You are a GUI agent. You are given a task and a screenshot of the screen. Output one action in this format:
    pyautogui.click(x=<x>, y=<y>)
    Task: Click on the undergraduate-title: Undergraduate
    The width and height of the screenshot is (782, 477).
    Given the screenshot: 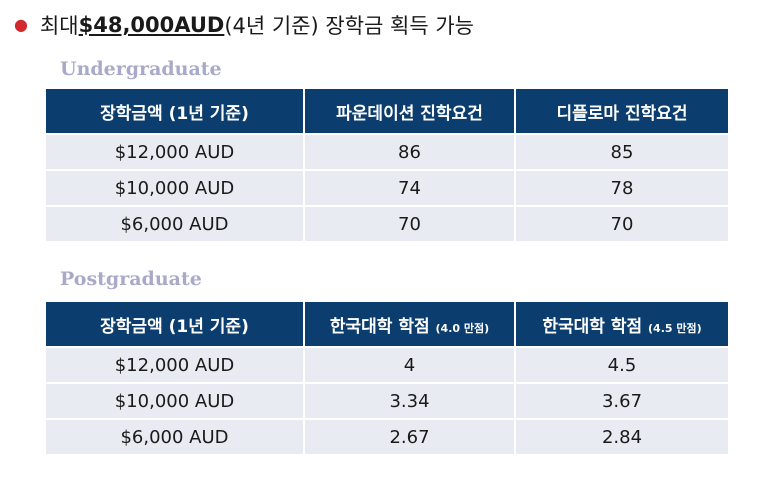 What is the action you would take?
    pyautogui.click(x=141, y=69)
    